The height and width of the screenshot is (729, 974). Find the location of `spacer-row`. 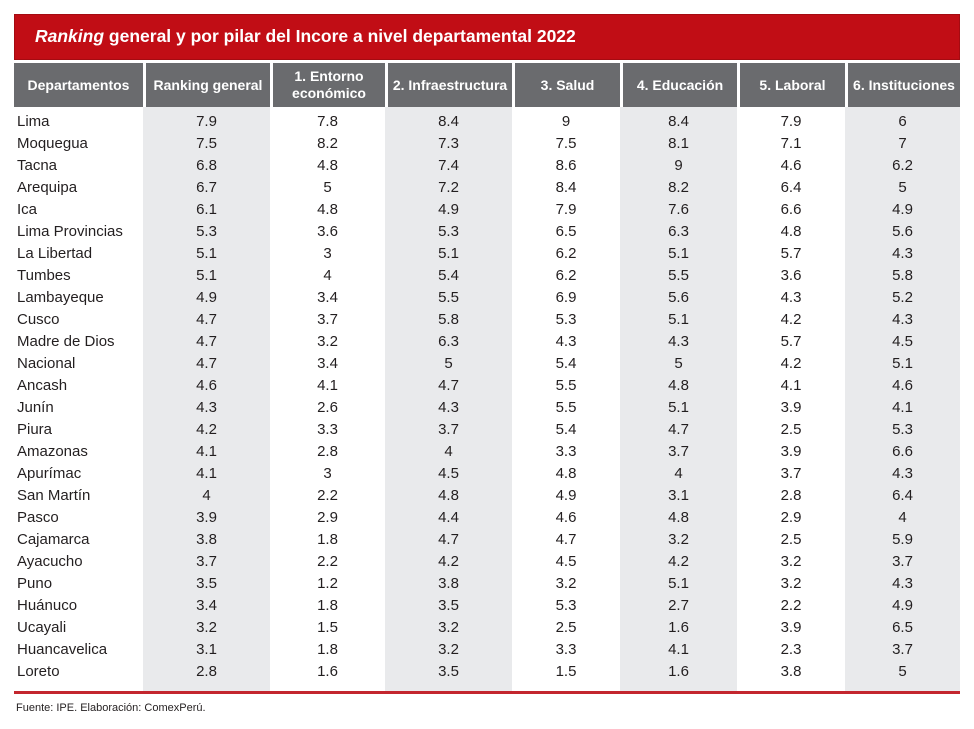

spacer-row is located at coordinates (487, 687).